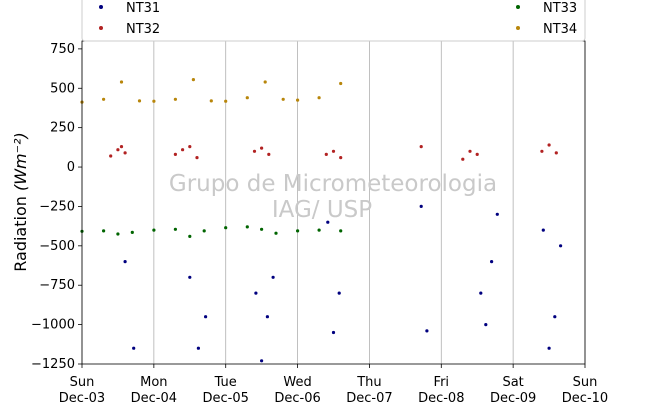 The image size is (650, 409). Describe the element at coordinates (62, 49) in the screenshot. I see `y-tick-label: 750` at that location.